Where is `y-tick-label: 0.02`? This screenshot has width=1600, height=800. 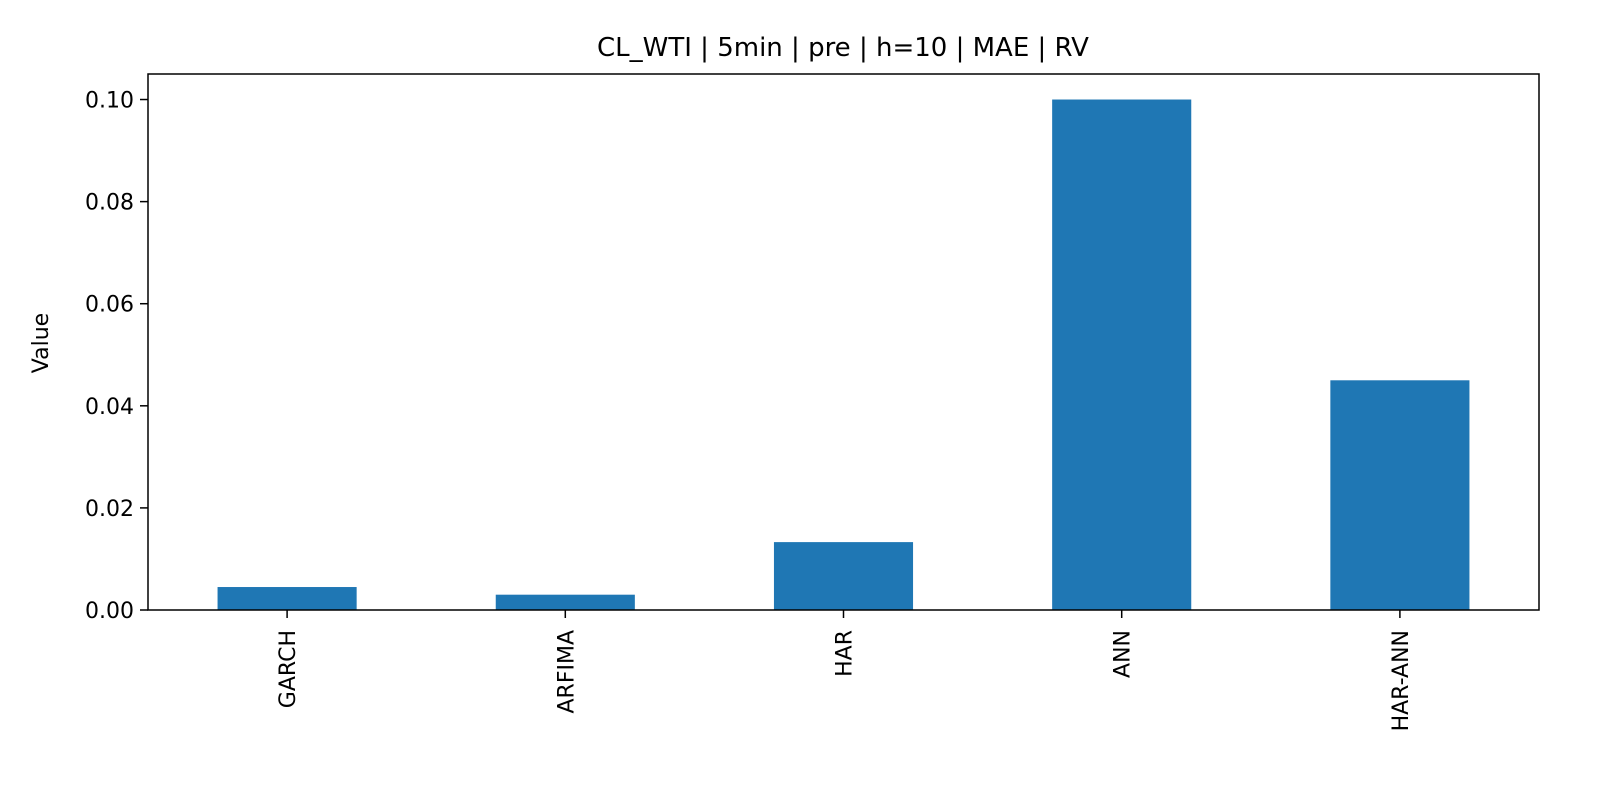
y-tick-label: 0.02 is located at coordinates (109, 509).